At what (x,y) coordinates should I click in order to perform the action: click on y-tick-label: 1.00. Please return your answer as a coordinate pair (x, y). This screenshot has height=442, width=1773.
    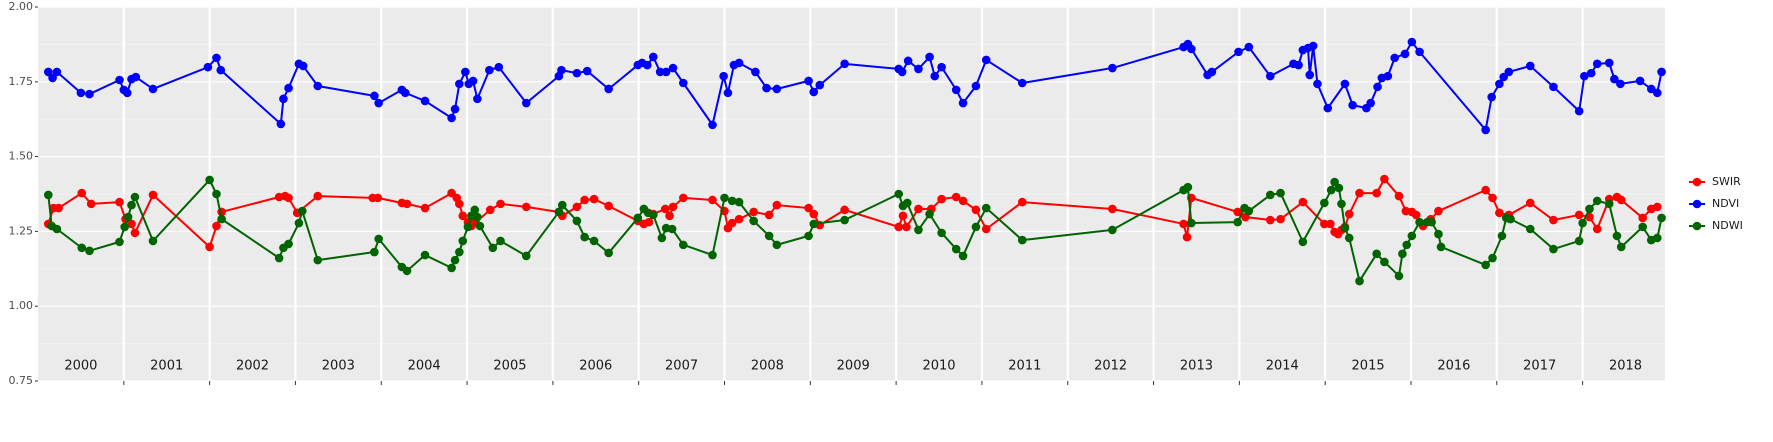
    Looking at the image, I should click on (21, 305).